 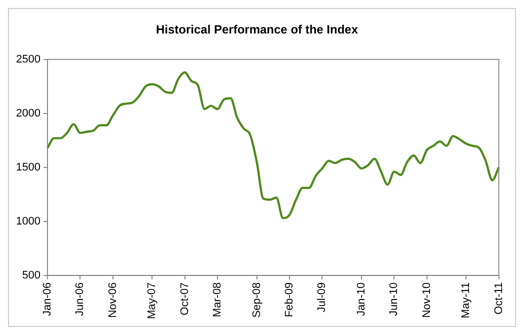 I want to click on x-tick-label: May-11, so click(x=466, y=300).